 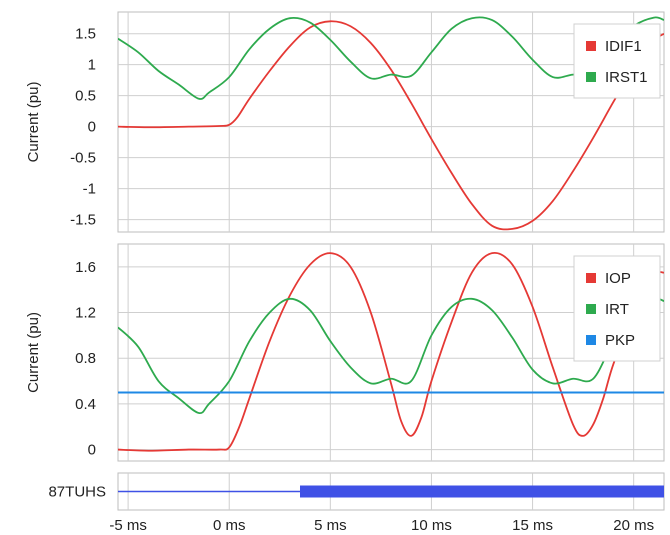 What do you see at coordinates (356, 503) in the screenshot?
I see `bottom-chart: 87TUHS-5 ms 0 ms 5 ms 10 ms 15 ms 20 ms` at bounding box center [356, 503].